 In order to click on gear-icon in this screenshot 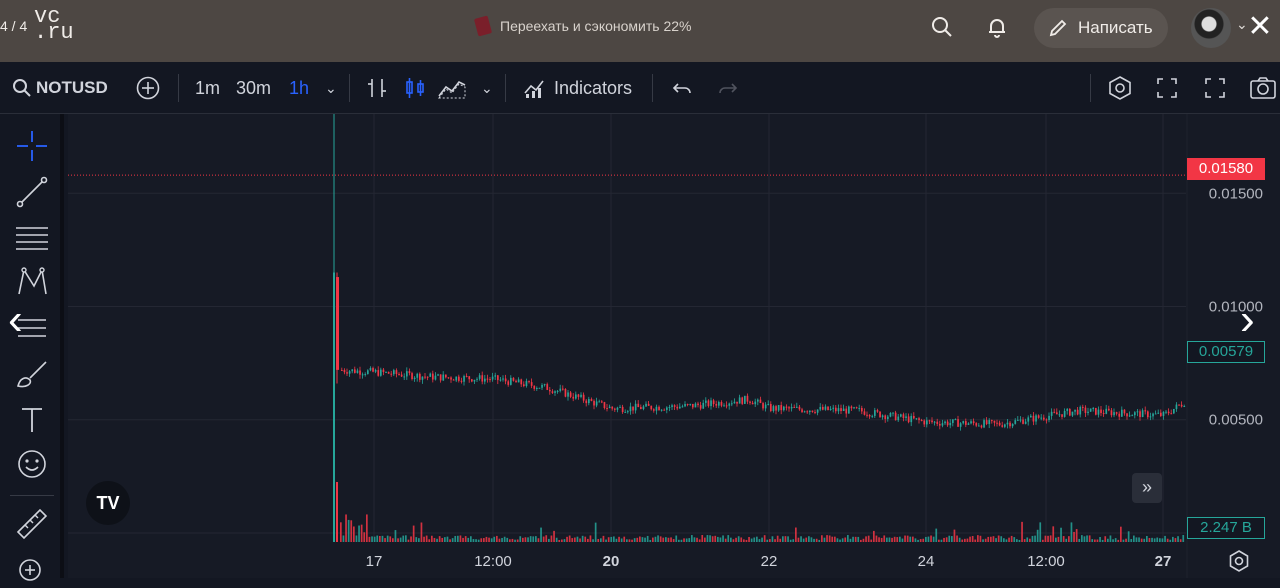, I will do `click(1239, 561)`.